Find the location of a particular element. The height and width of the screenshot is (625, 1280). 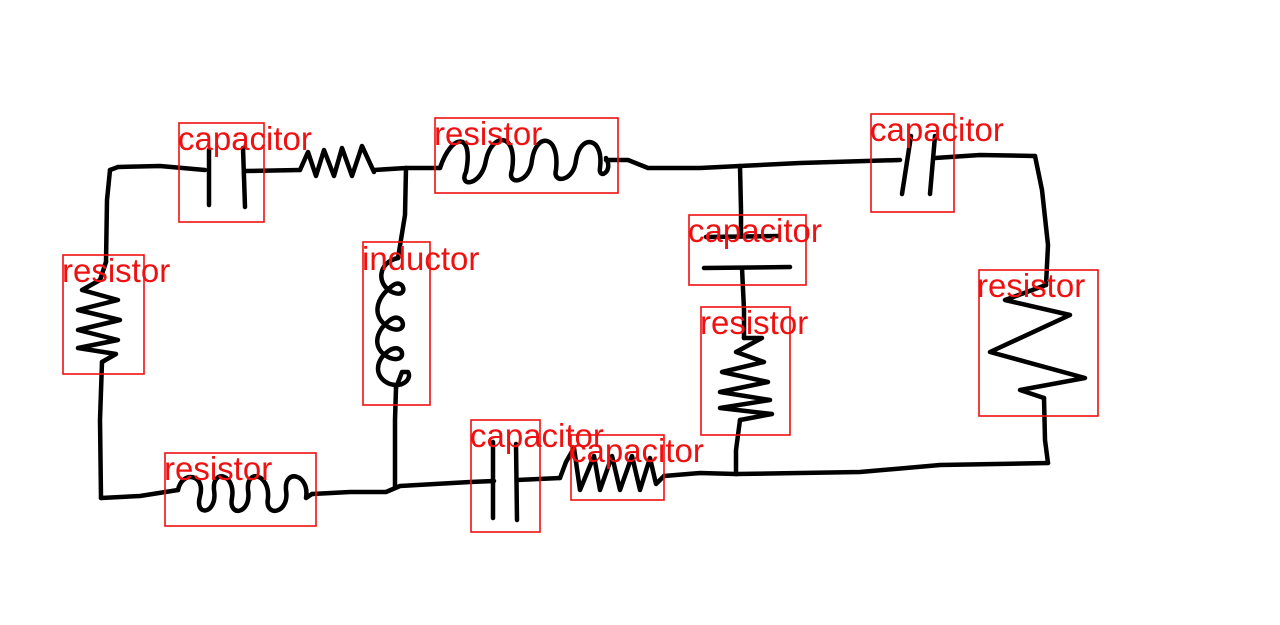

capacitor-middle-plate-a is located at coordinates (742, 236).